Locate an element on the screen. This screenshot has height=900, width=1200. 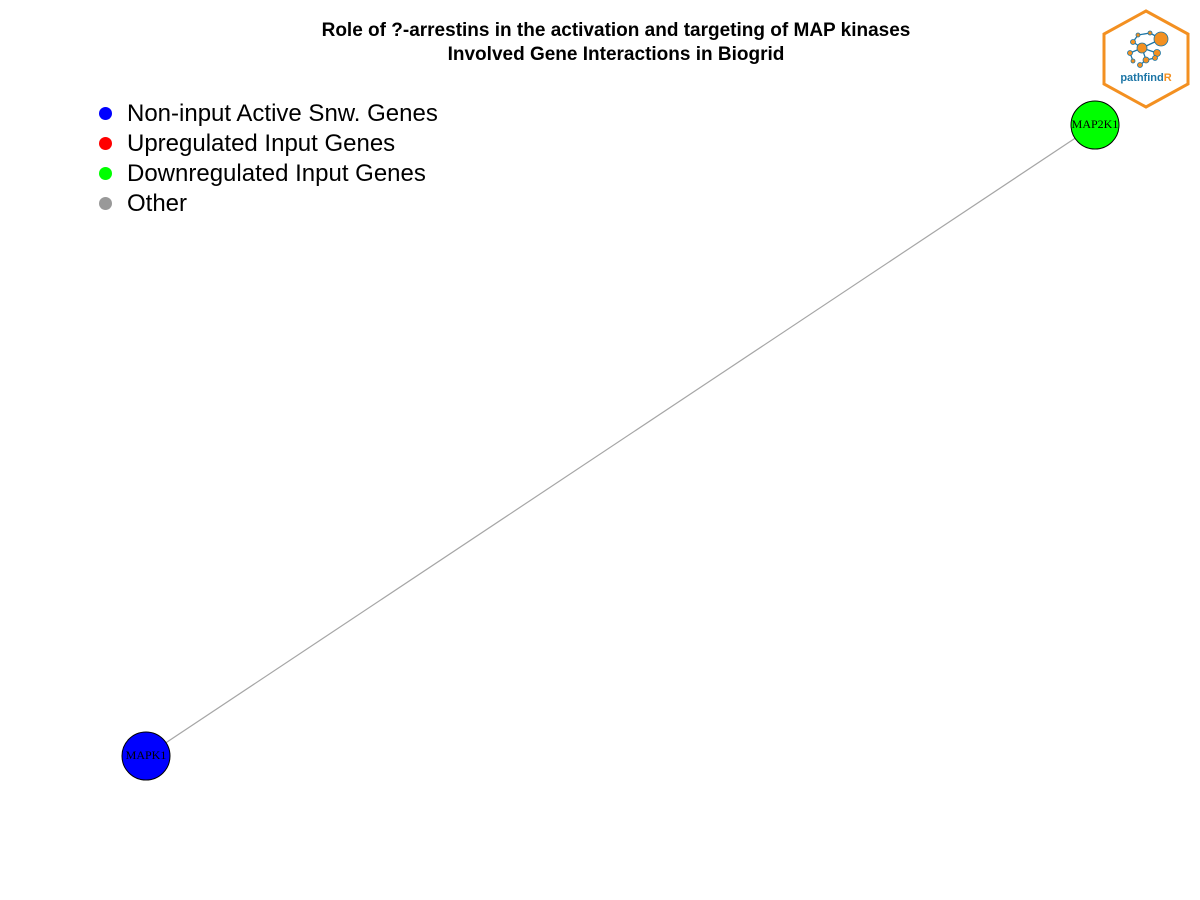
pathfindr-logo: pathfindR is located at coordinates (1146, 60).